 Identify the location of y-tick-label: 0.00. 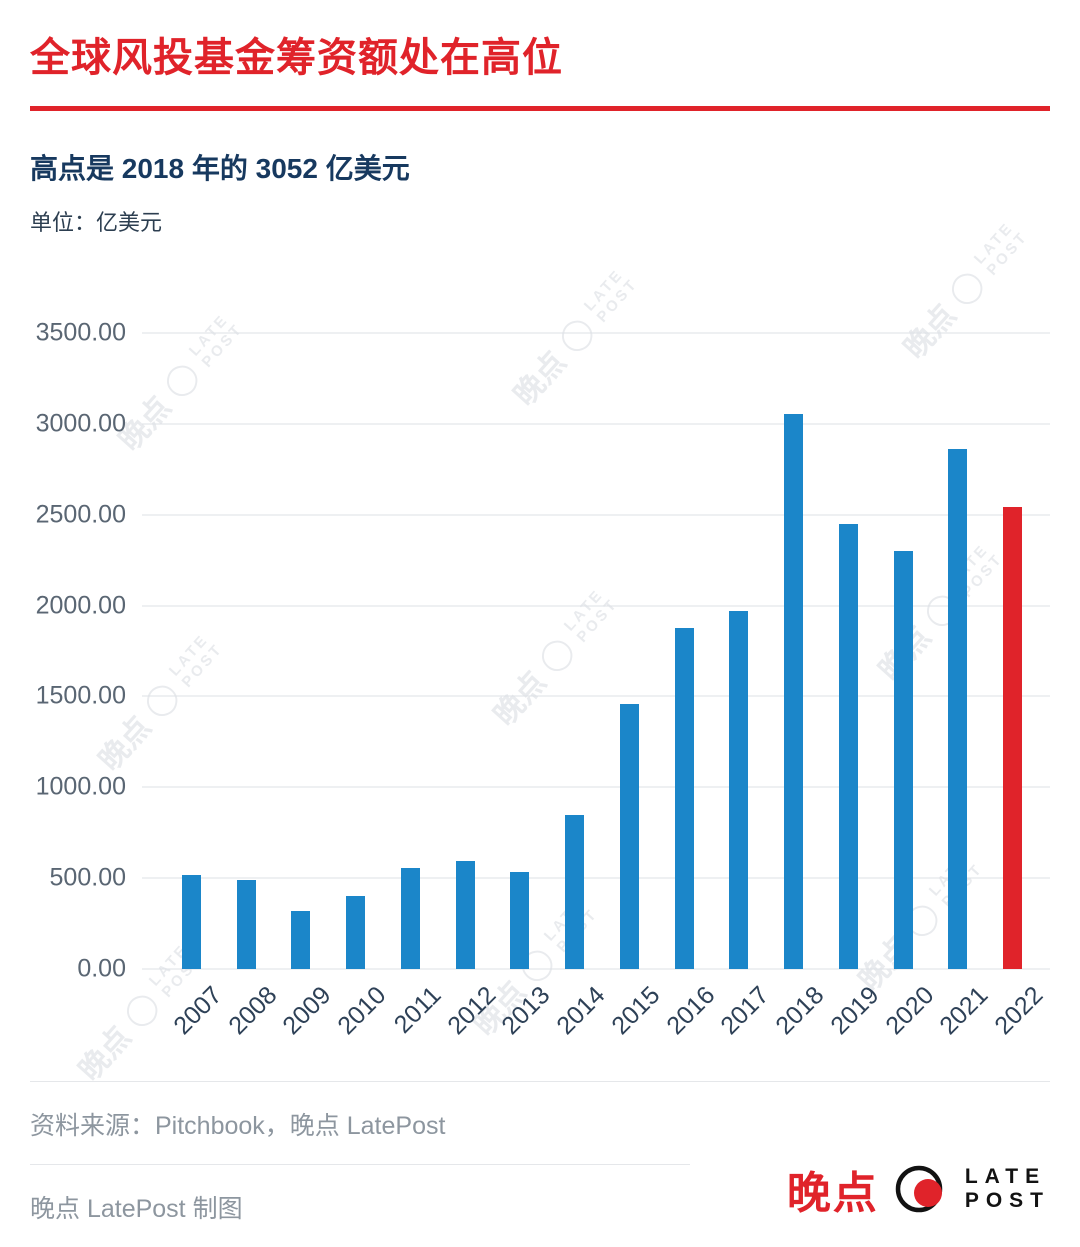
(101, 968).